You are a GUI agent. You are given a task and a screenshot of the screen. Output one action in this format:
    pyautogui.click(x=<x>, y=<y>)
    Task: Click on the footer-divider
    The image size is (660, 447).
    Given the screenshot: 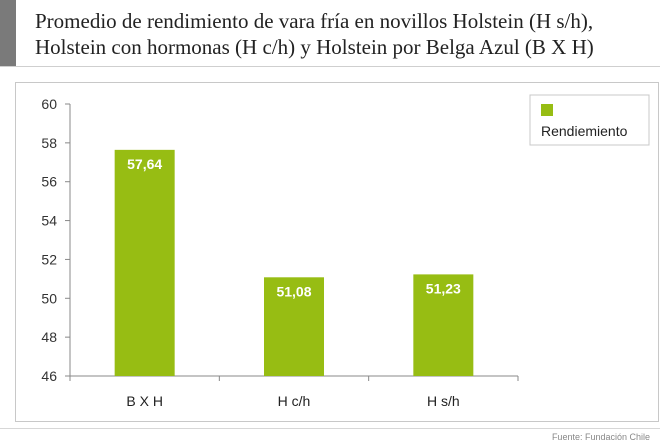 What is the action you would take?
    pyautogui.click(x=330, y=428)
    